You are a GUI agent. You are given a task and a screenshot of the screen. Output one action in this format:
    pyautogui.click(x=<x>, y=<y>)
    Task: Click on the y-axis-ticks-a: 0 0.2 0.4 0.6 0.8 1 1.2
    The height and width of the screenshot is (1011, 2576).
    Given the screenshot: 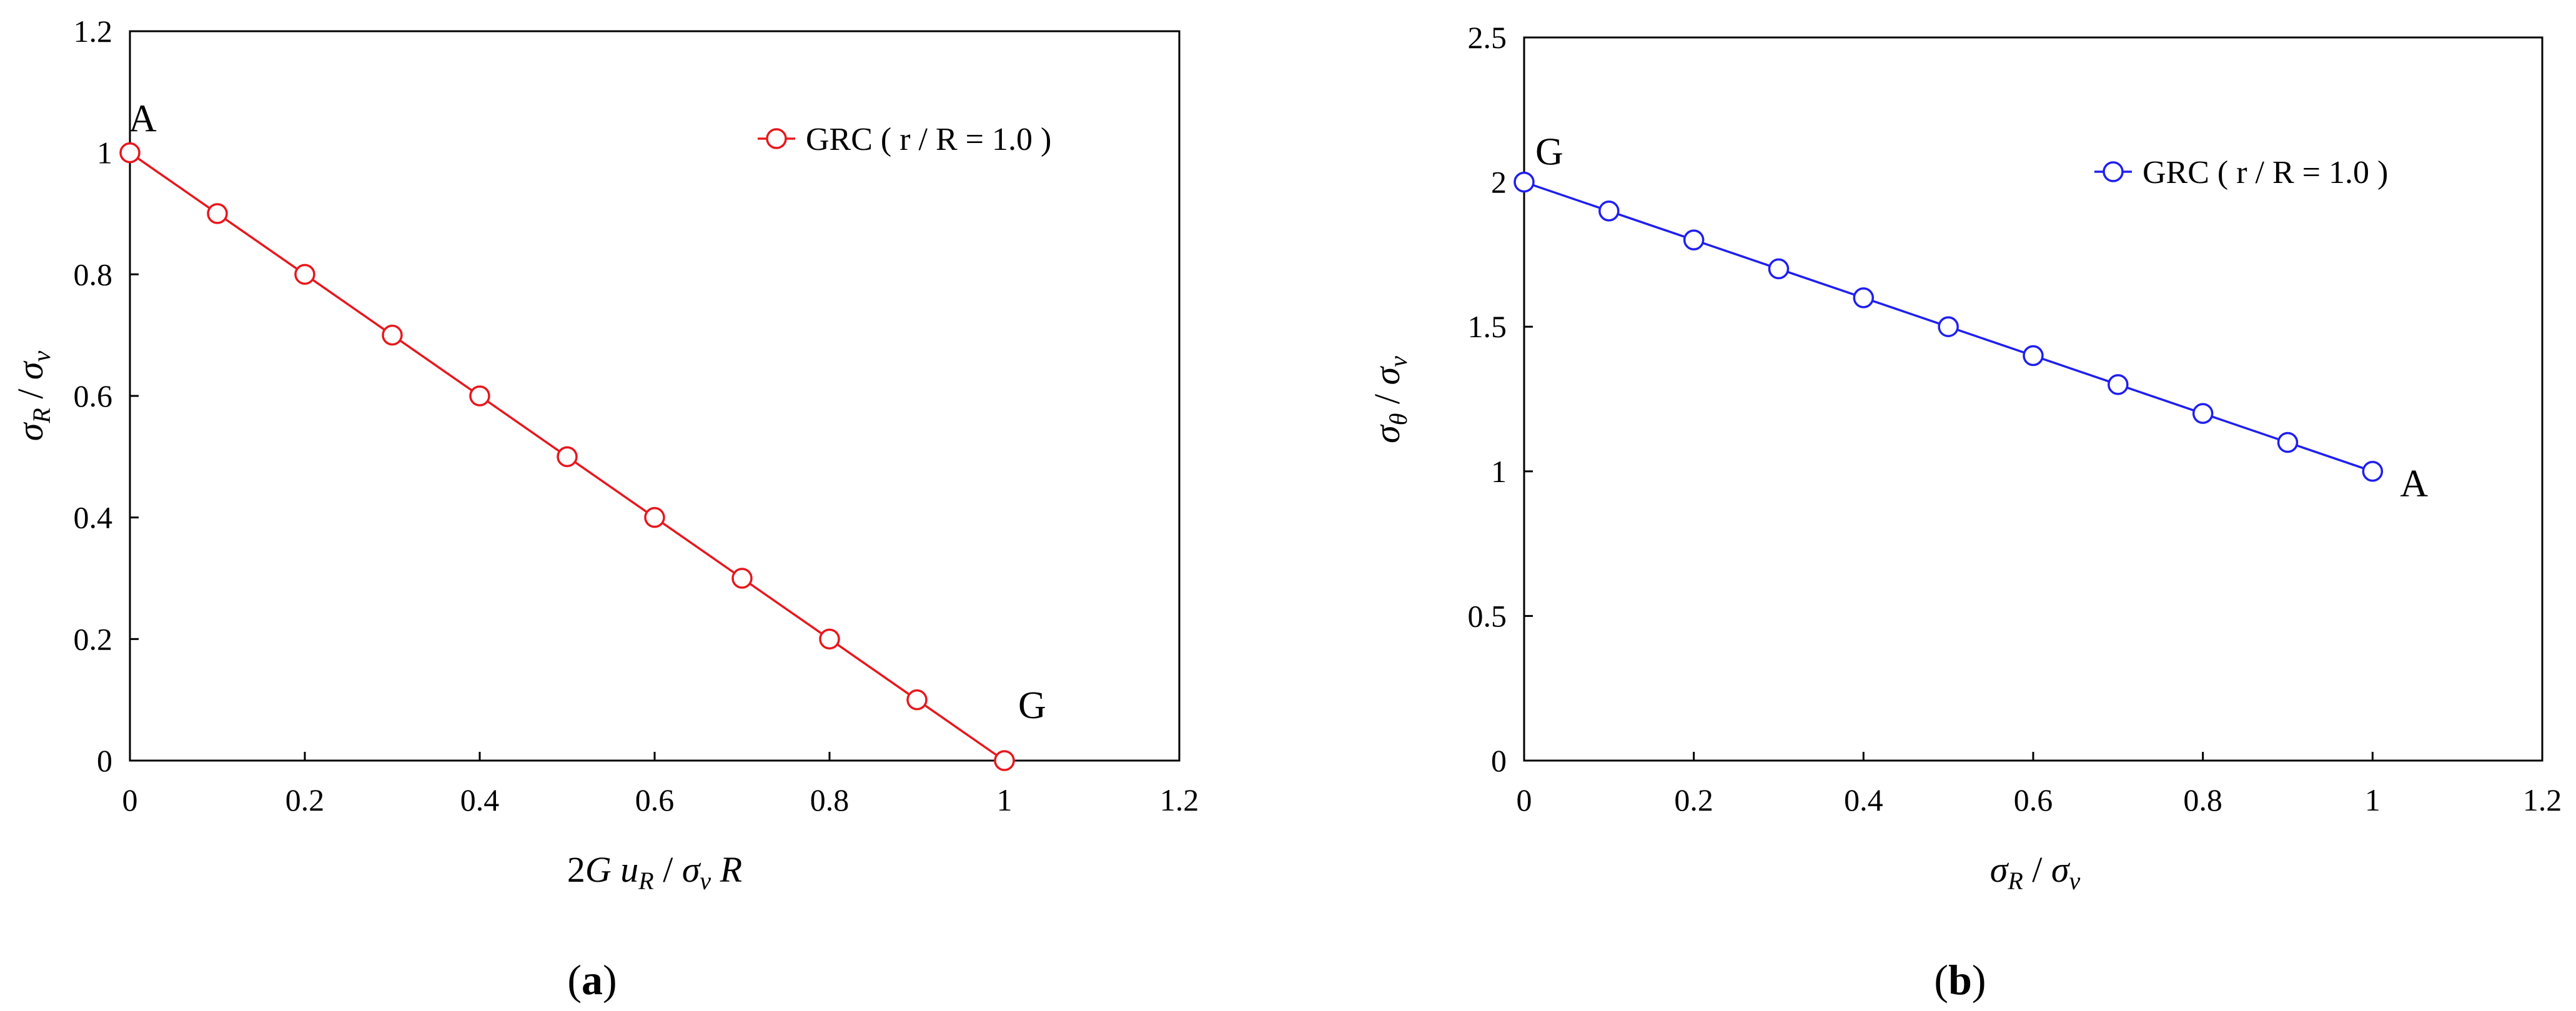 What is the action you would take?
    pyautogui.click(x=106, y=396)
    